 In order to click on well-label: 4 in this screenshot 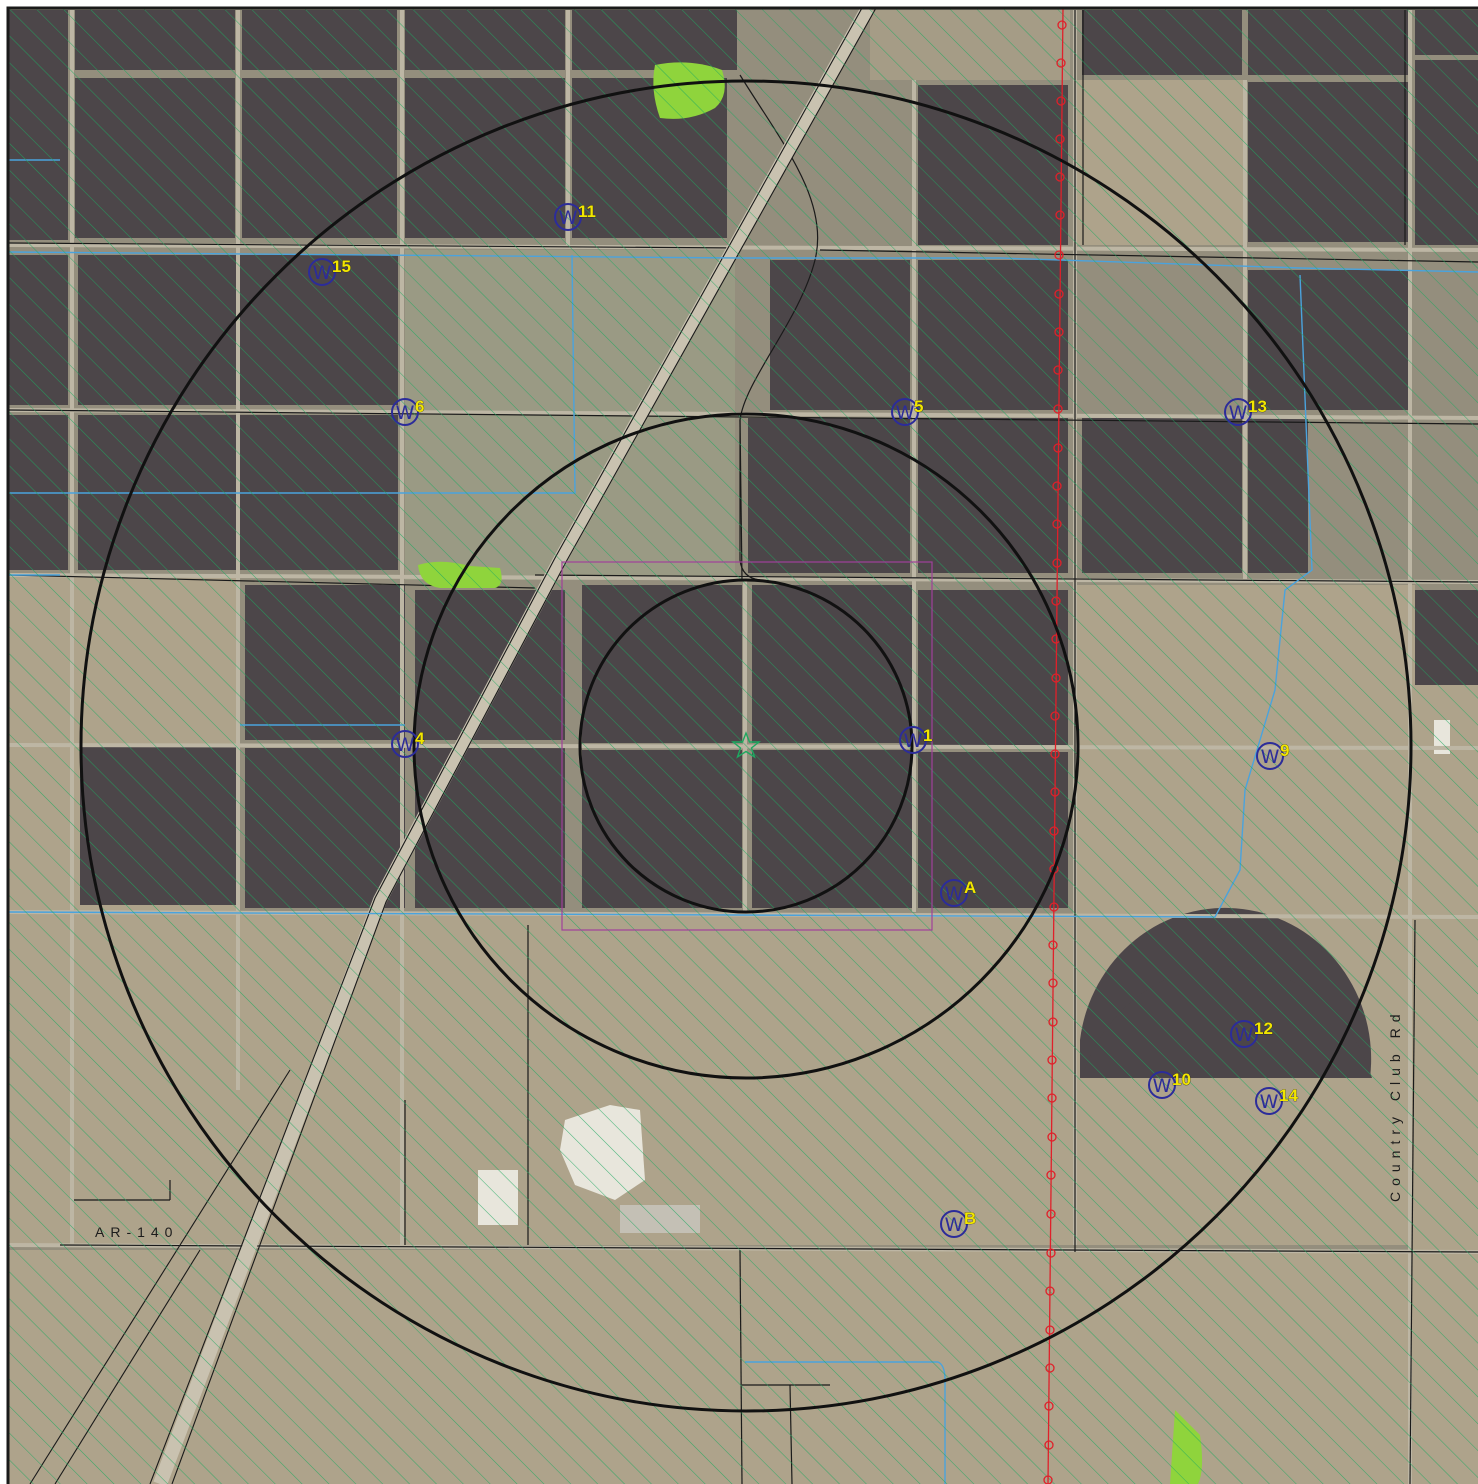, I will do `click(420, 738)`.